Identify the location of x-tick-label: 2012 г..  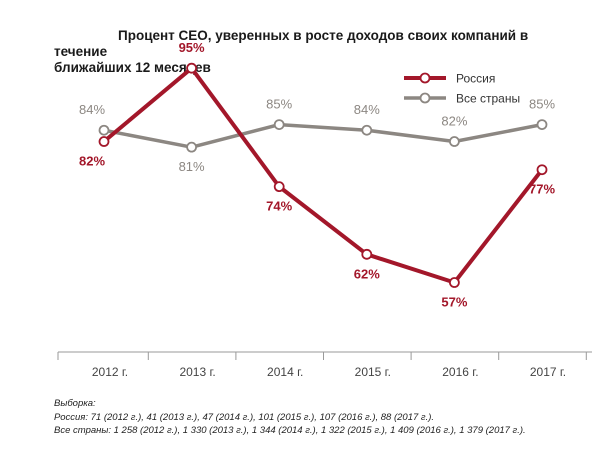
(110, 372).